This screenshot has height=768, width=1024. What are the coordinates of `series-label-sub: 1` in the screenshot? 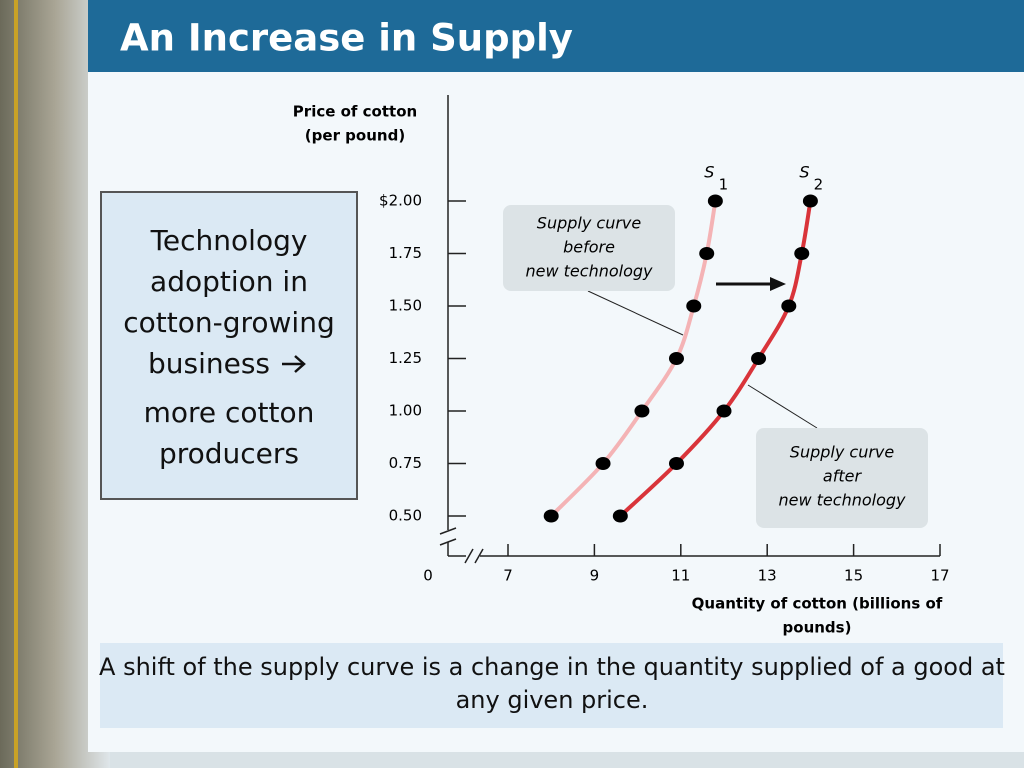 It's located at (724, 185).